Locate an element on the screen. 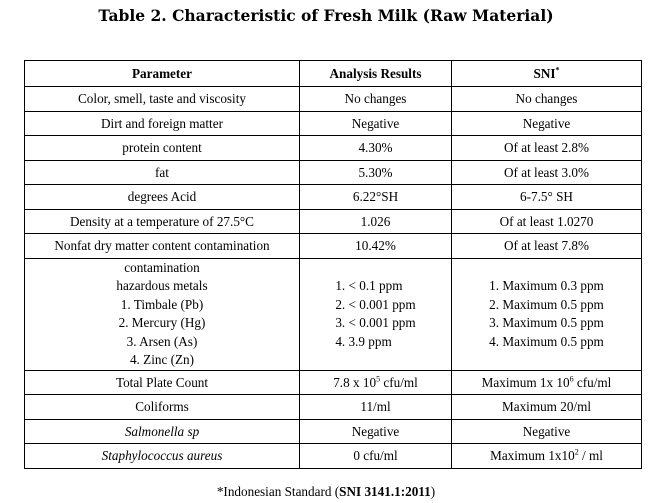 The width and height of the screenshot is (652, 503). result-cell: 7.8 x 105 cfu/ml is located at coordinates (375, 382).